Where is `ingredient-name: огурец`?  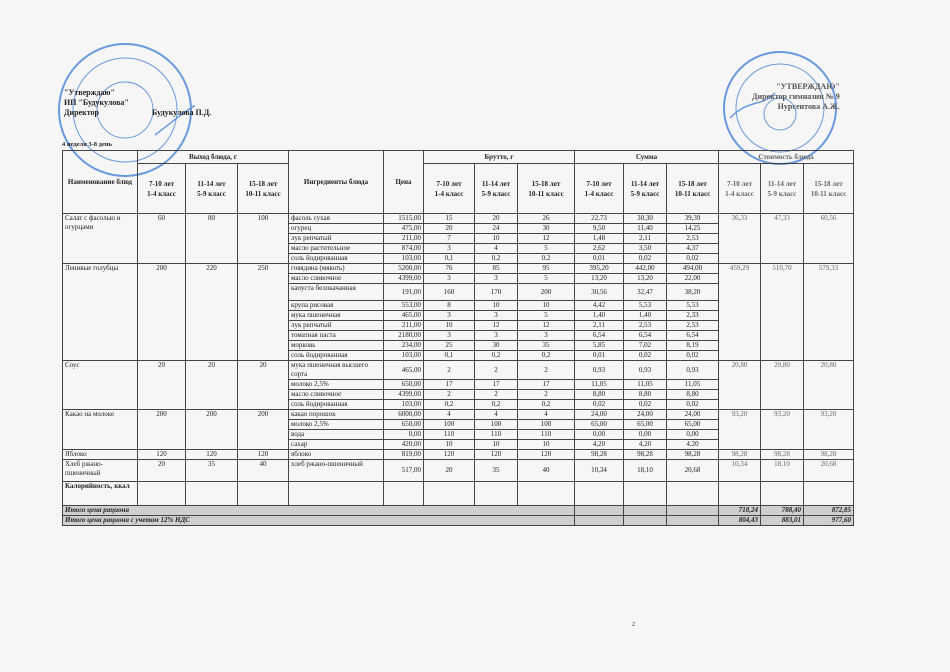 ingredient-name: огурец is located at coordinates (336, 228).